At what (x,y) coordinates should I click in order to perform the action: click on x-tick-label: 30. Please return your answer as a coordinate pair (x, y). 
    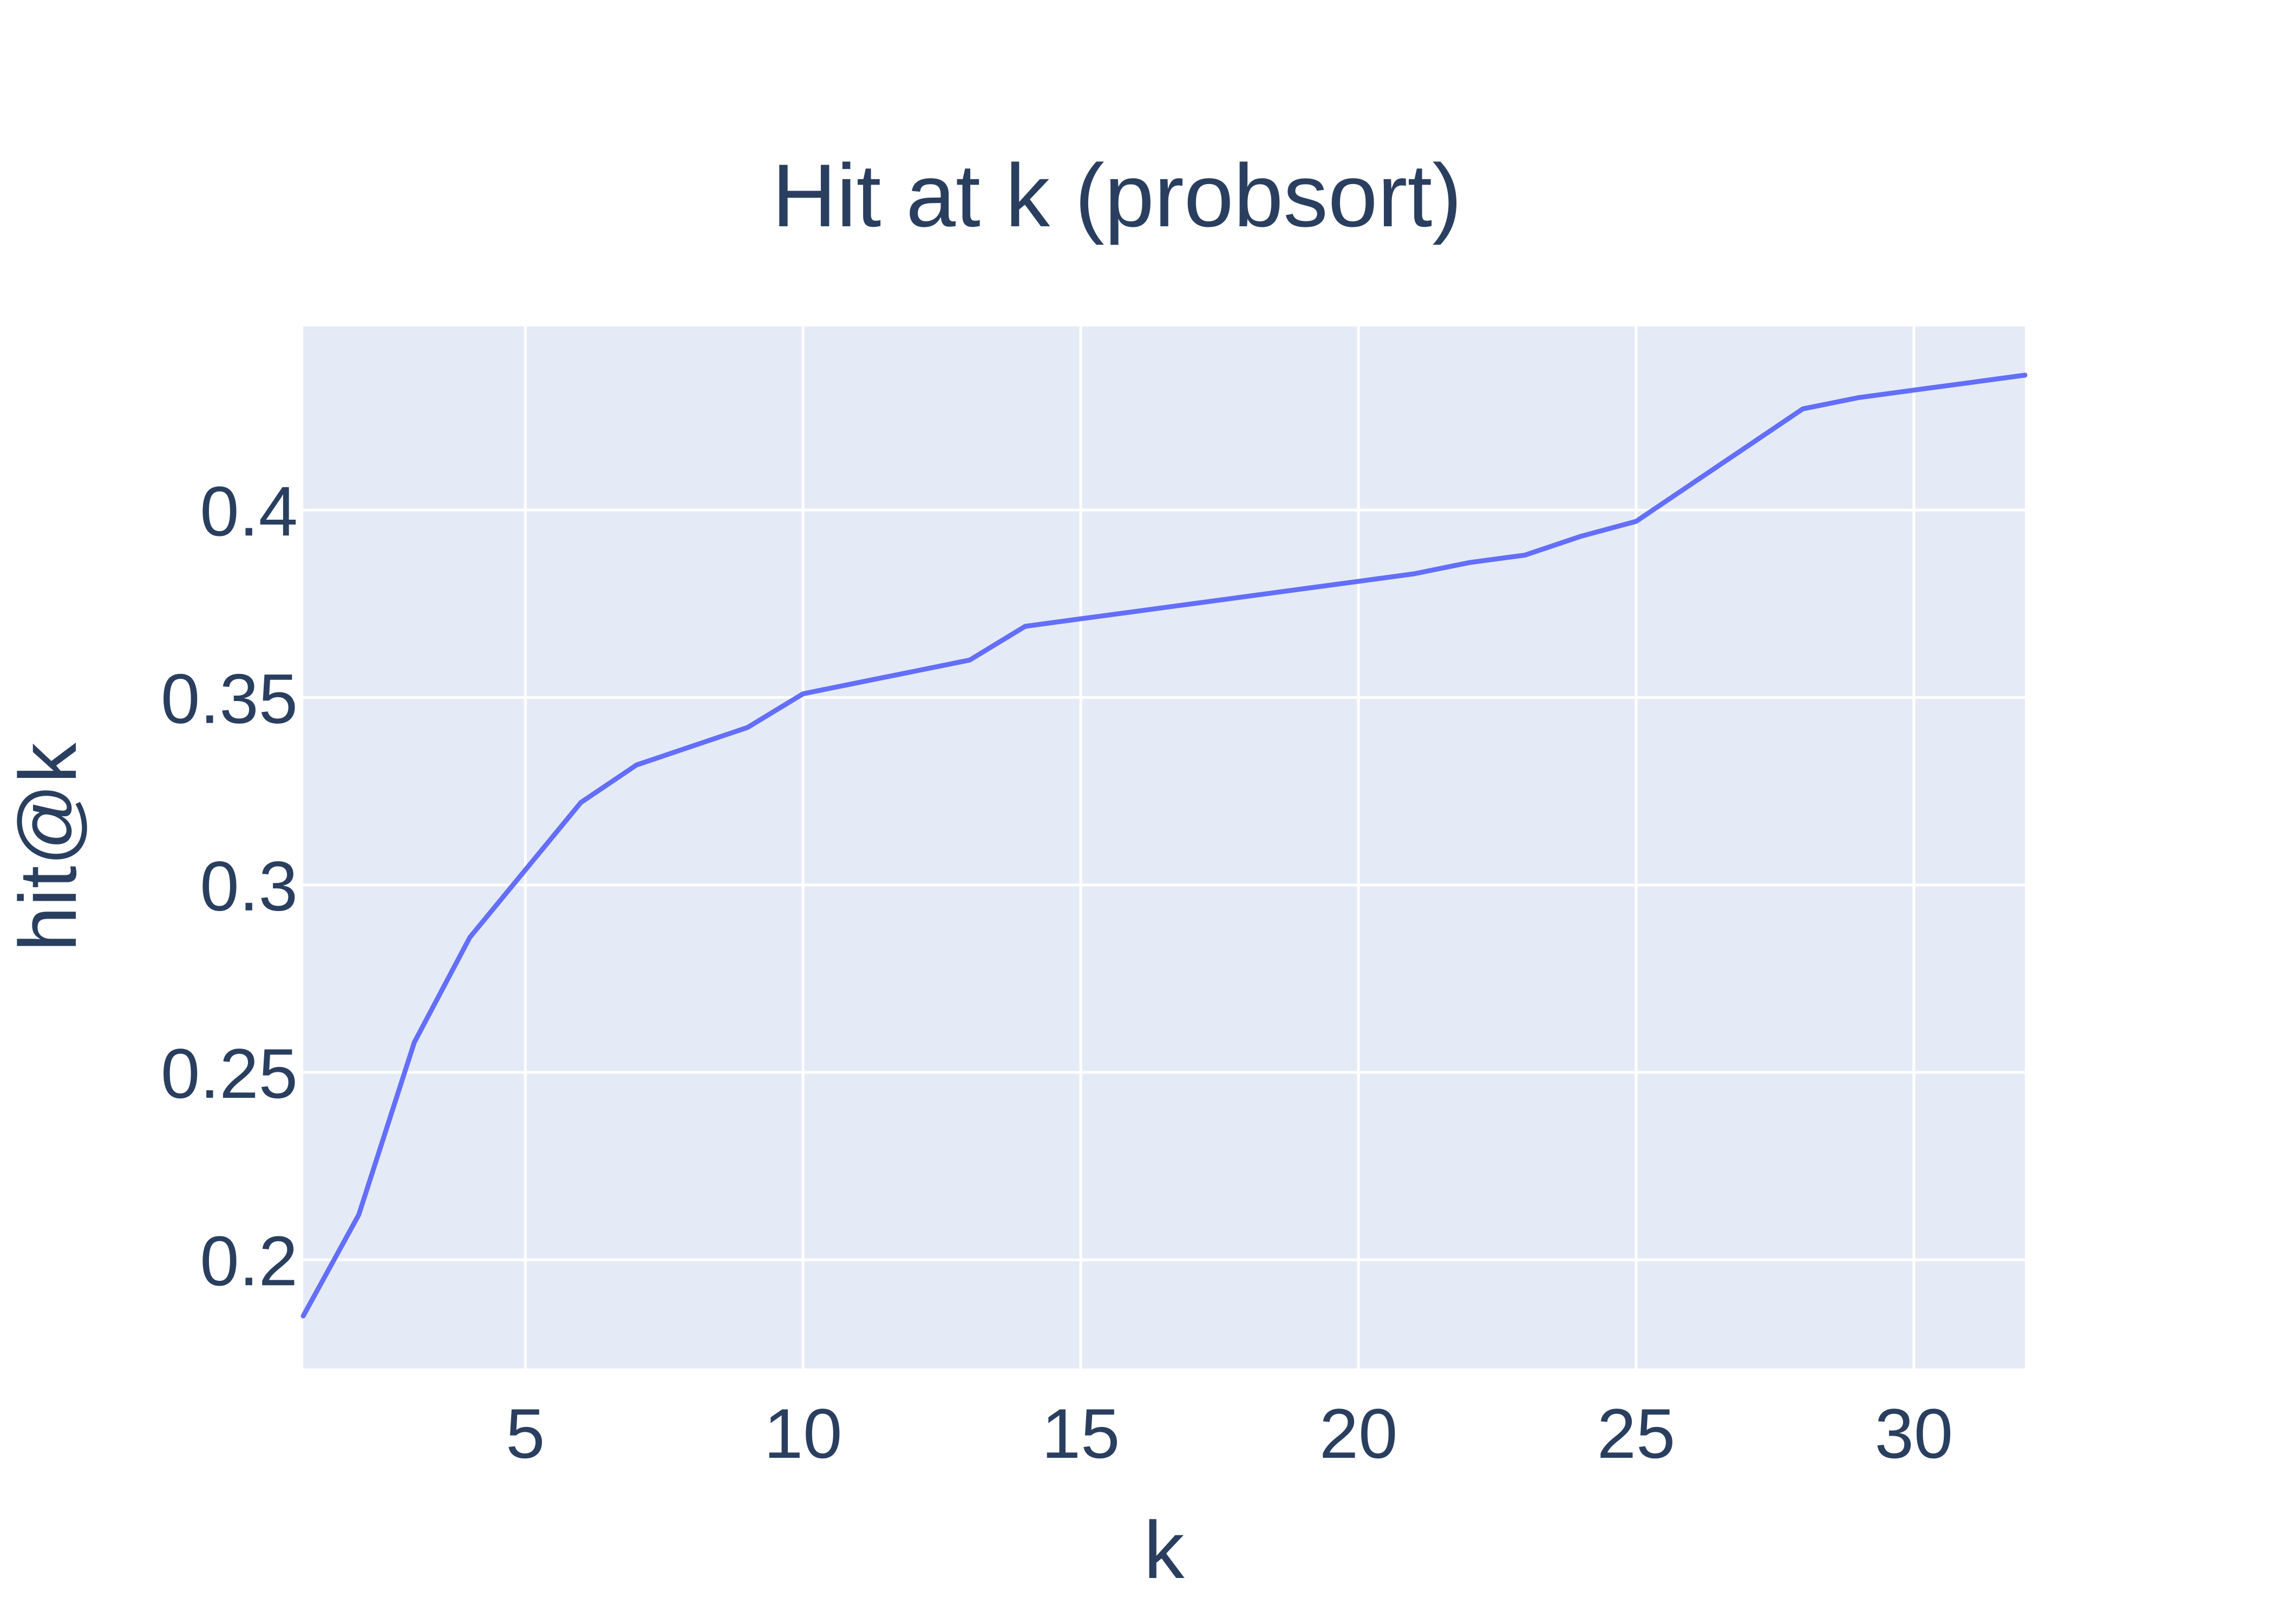
    Looking at the image, I should click on (1914, 1433).